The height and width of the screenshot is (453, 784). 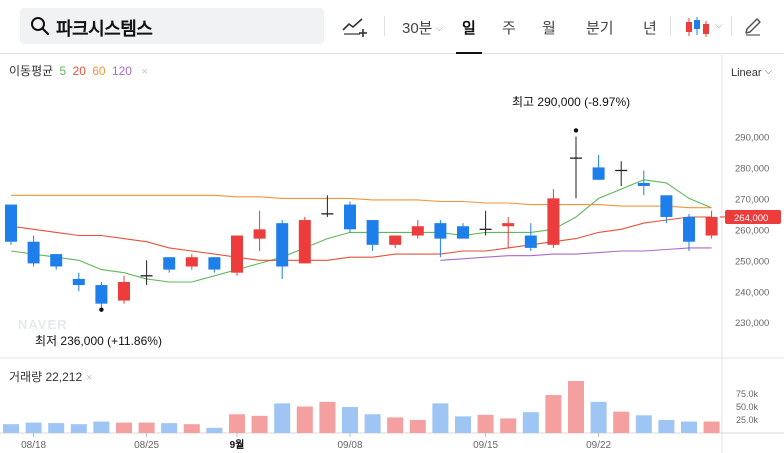 I want to click on period-tab-label: 일, so click(x=469, y=28).